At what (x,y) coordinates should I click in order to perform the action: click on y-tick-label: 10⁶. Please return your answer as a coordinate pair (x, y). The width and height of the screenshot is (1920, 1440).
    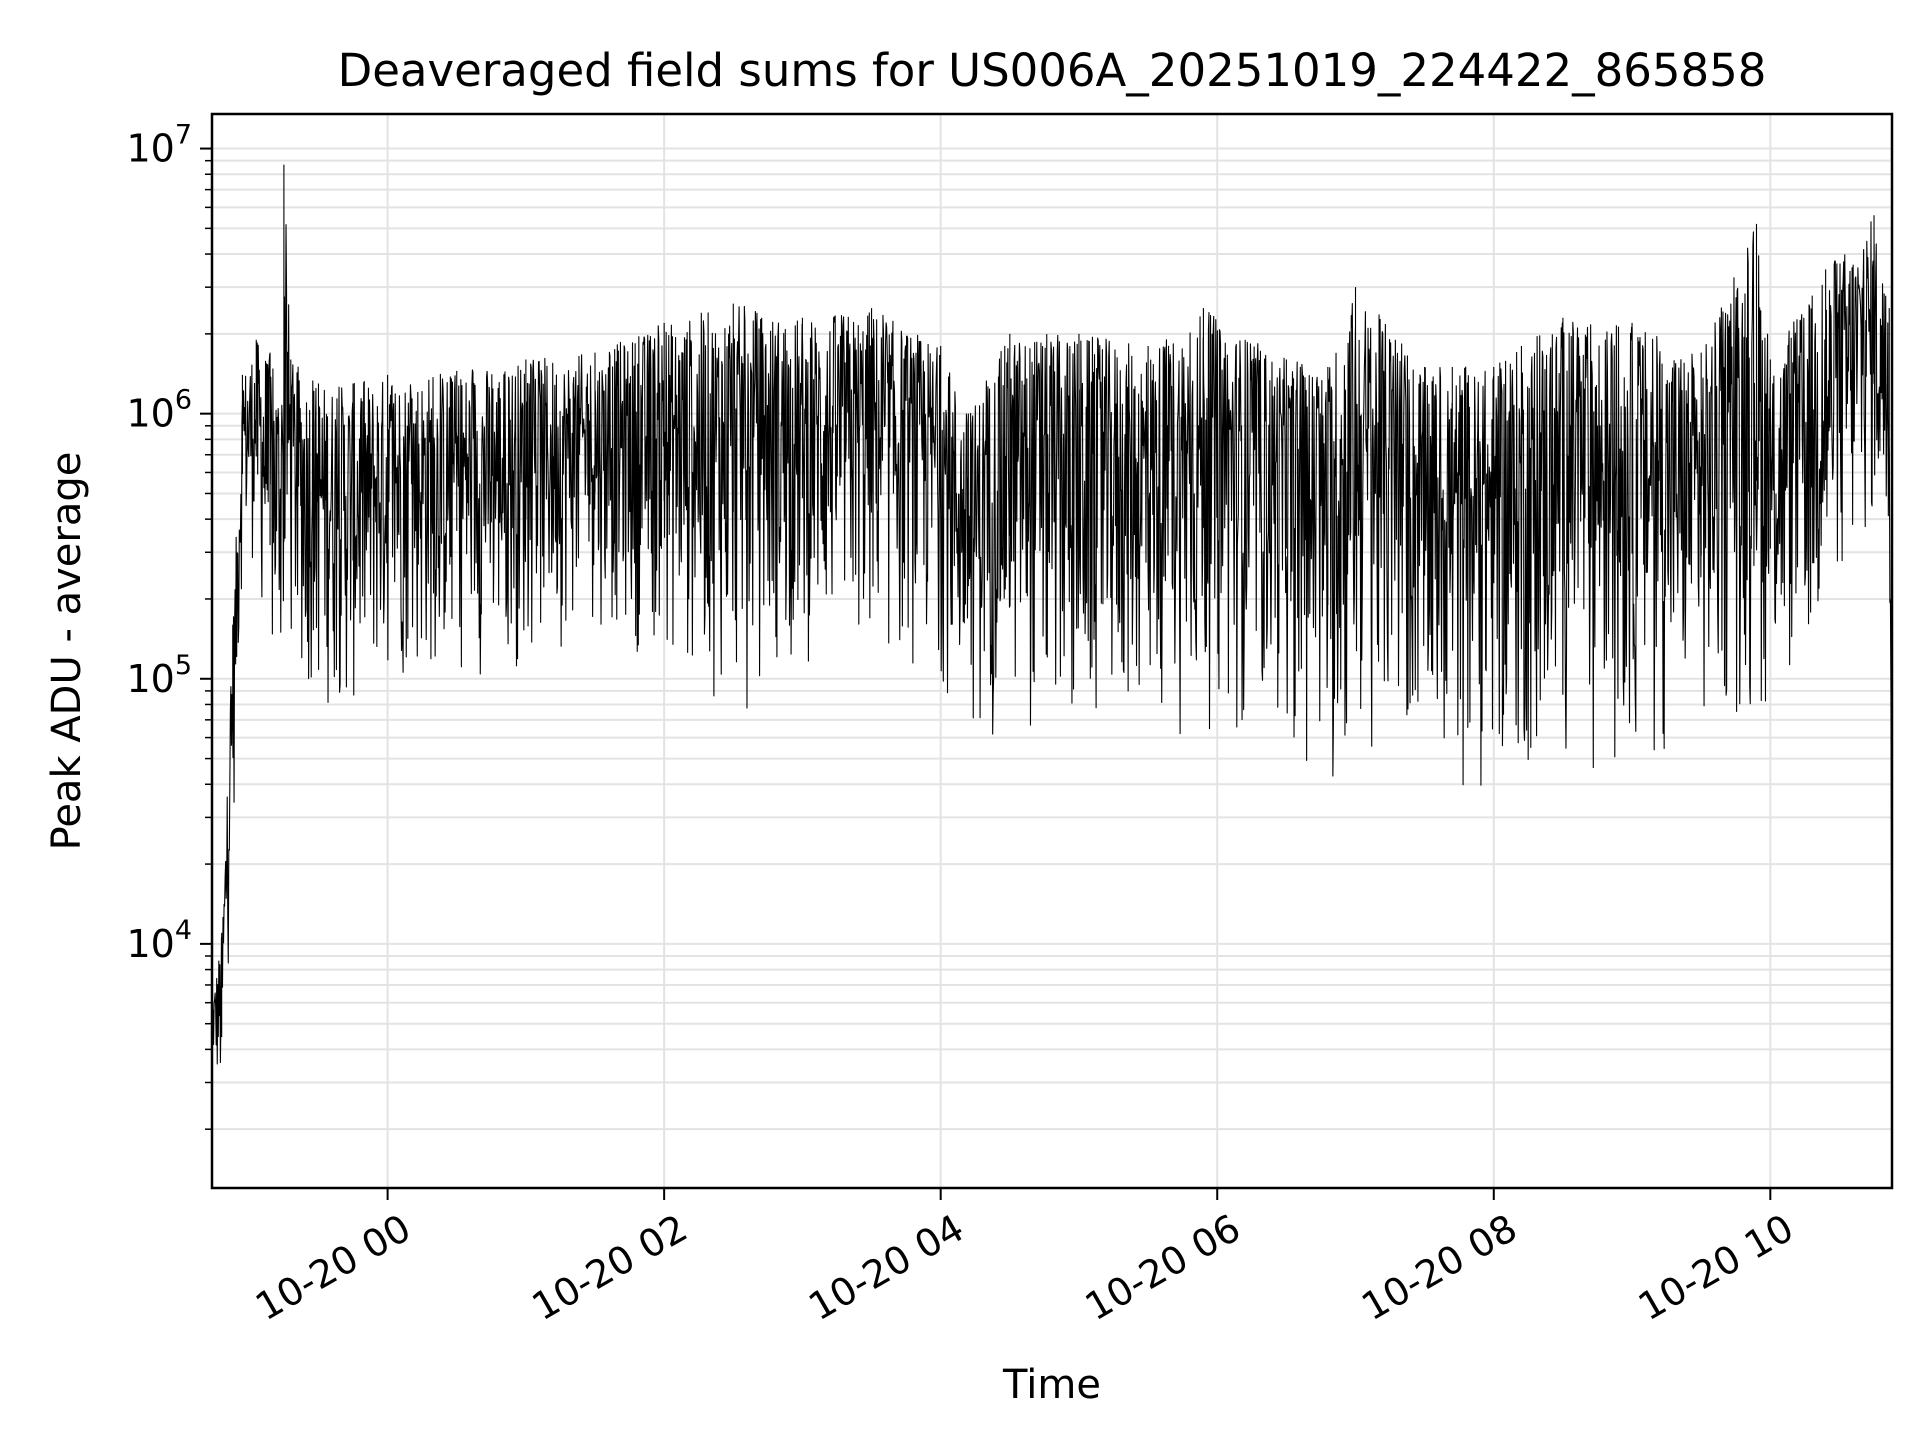
    Looking at the image, I should click on (159, 410).